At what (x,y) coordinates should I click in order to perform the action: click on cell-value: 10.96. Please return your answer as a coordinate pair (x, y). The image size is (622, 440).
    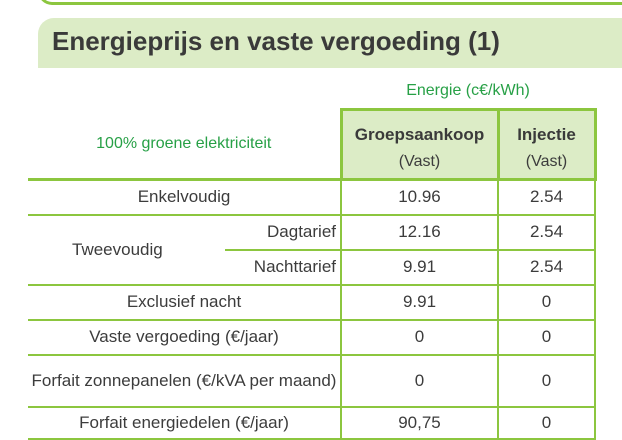
    Looking at the image, I should click on (419, 197).